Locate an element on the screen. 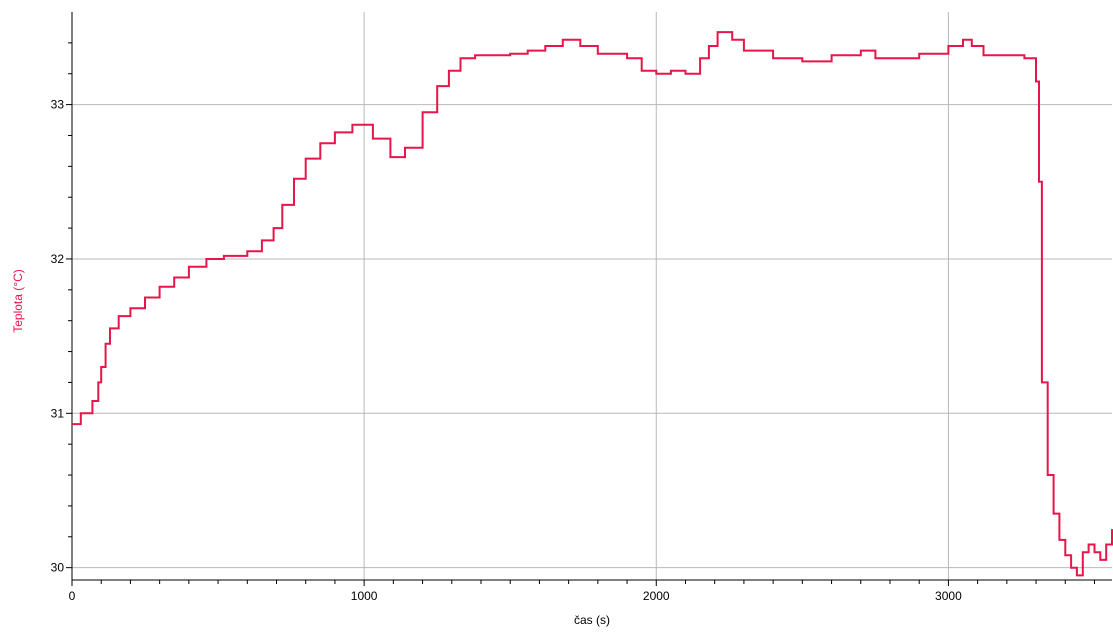  x-tick-label: 3000 is located at coordinates (948, 596).